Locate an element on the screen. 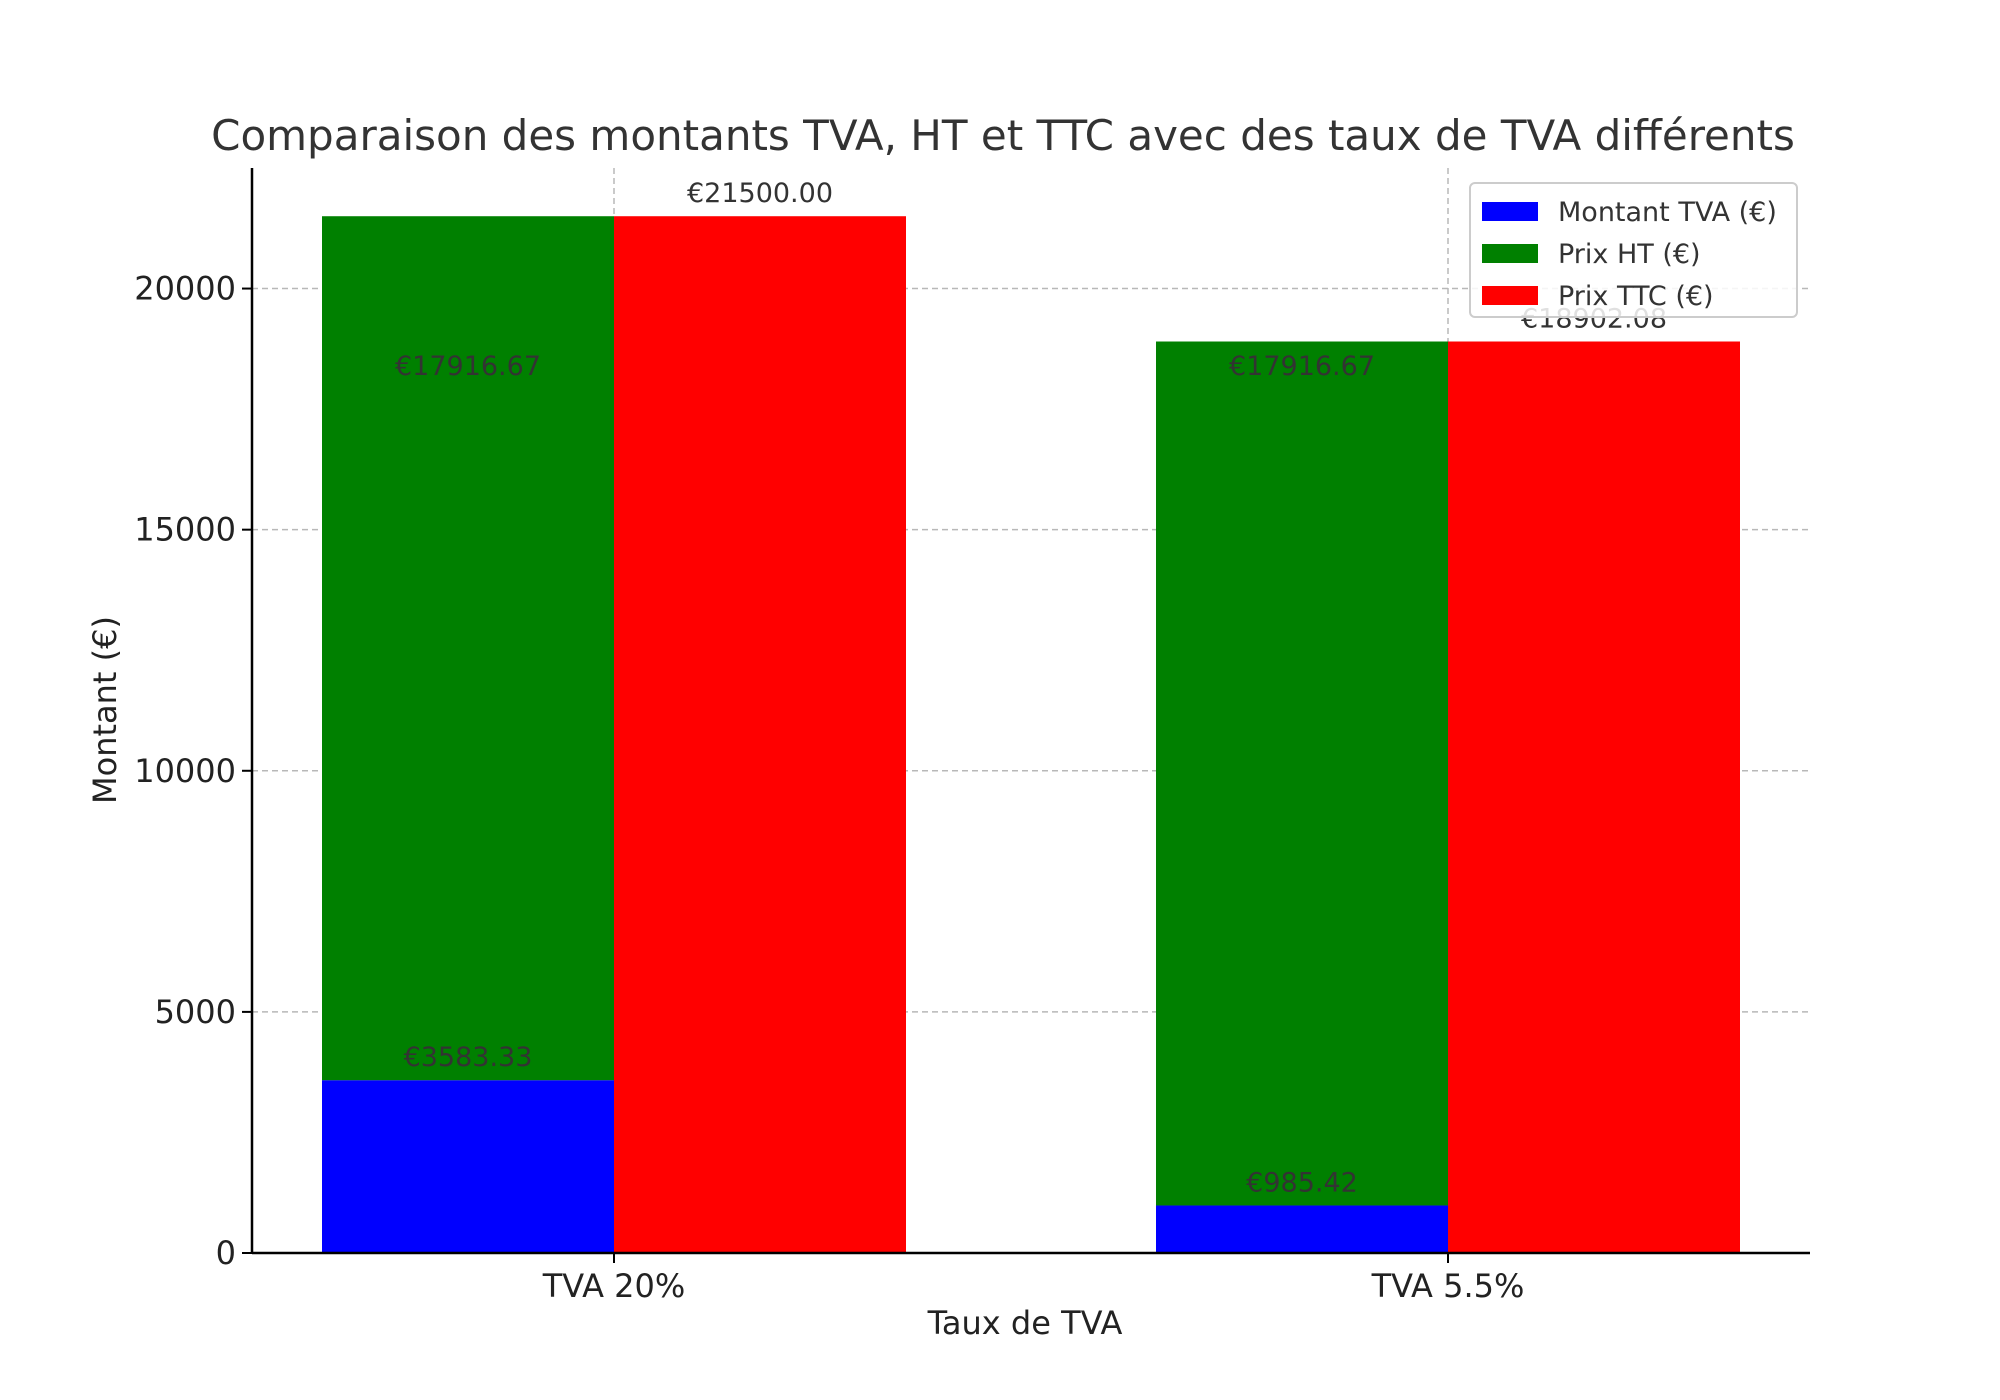 The height and width of the screenshot is (1400, 2000). y-axis-title: Montant (€) is located at coordinates (105, 710).